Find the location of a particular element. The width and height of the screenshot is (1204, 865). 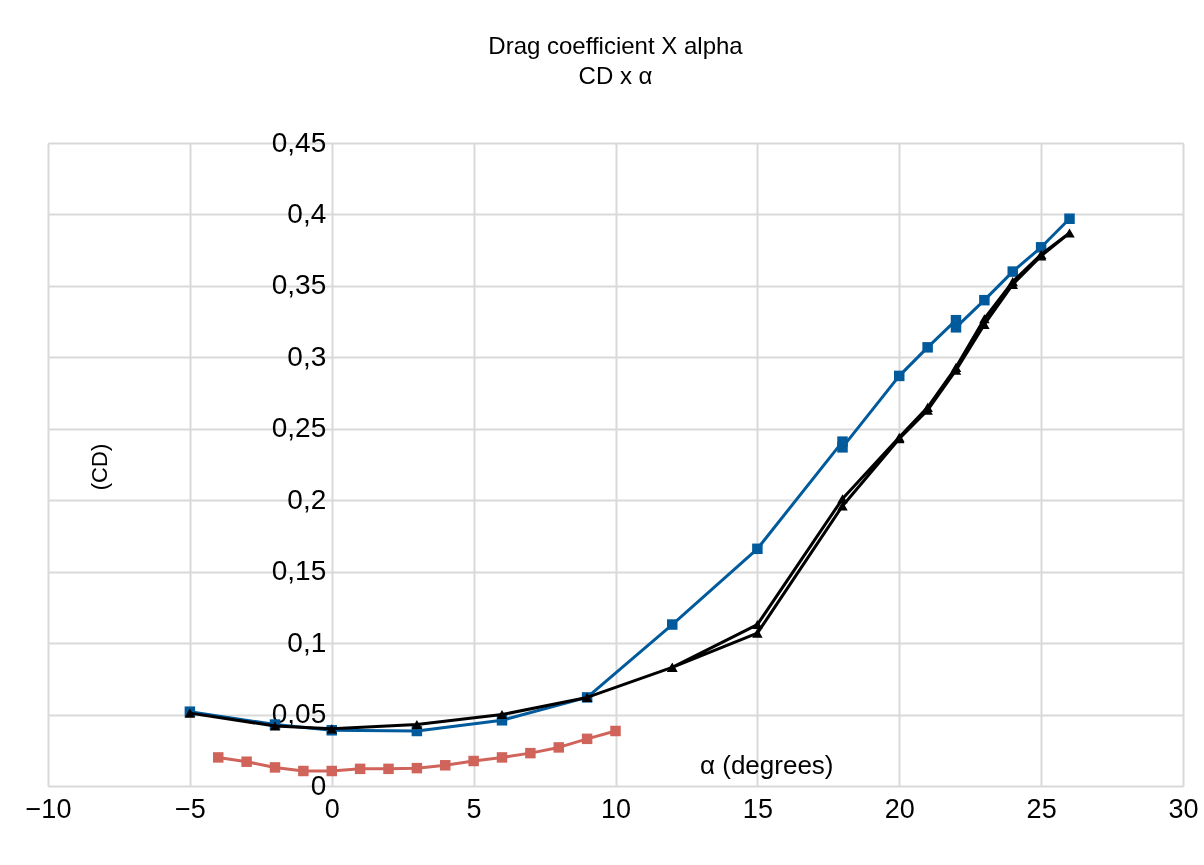

x-tick-label: 15 is located at coordinates (757, 808).